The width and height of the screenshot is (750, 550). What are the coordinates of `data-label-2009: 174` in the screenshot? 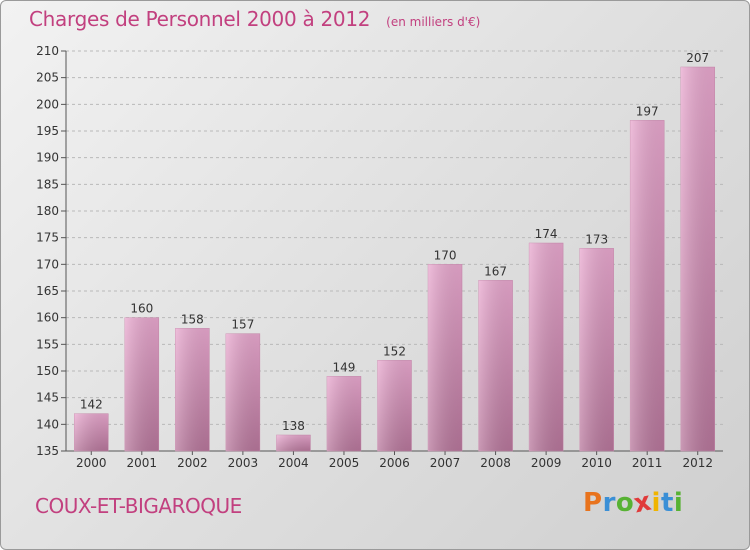 It's located at (546, 234).